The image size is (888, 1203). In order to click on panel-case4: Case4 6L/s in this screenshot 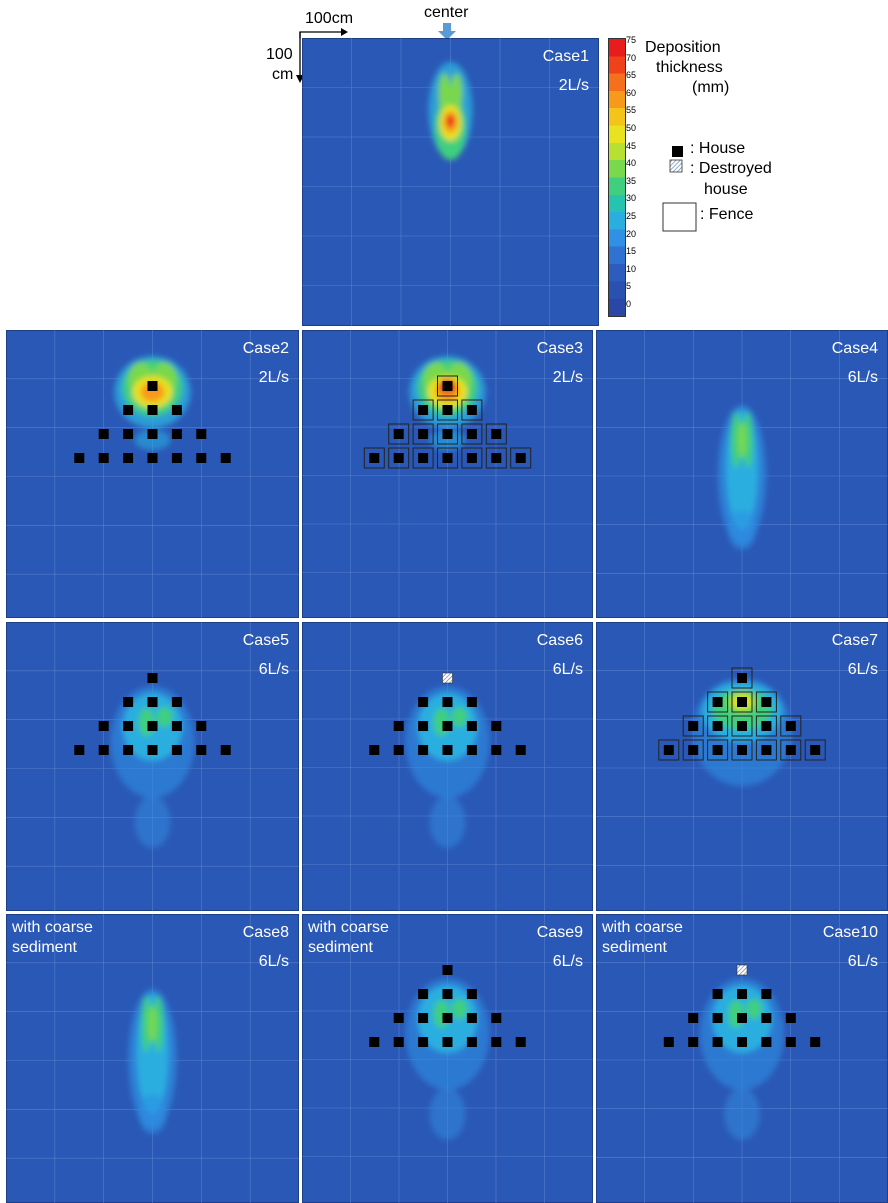, I will do `click(742, 474)`.